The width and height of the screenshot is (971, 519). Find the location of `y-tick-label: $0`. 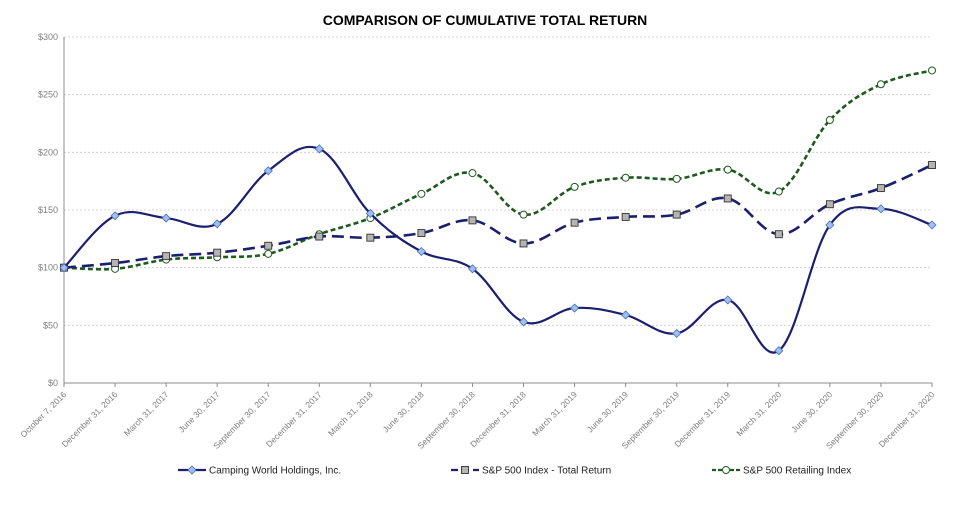

y-tick-label: $0 is located at coordinates (53, 383).